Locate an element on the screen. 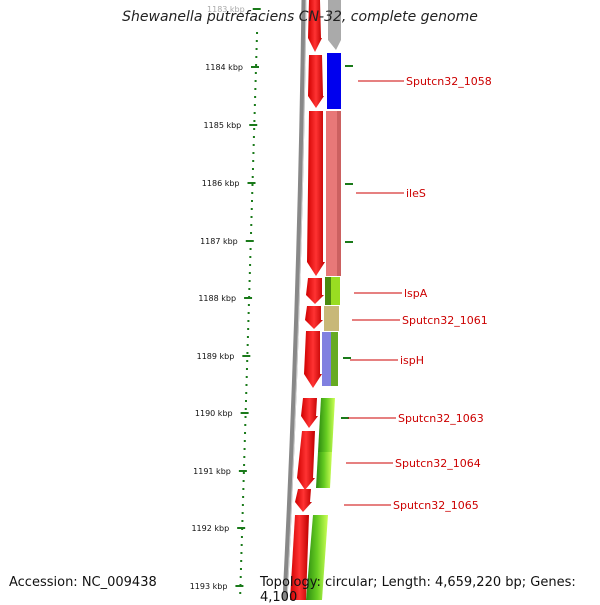 The height and width of the screenshot is (605, 600). axis-tick-label: 1185 kbp is located at coordinates (223, 125).